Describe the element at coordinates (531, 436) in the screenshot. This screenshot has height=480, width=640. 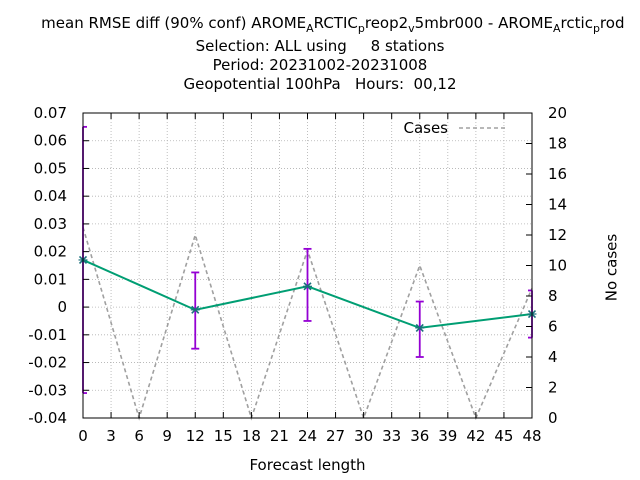
I see `x-tick-label: 48` at that location.